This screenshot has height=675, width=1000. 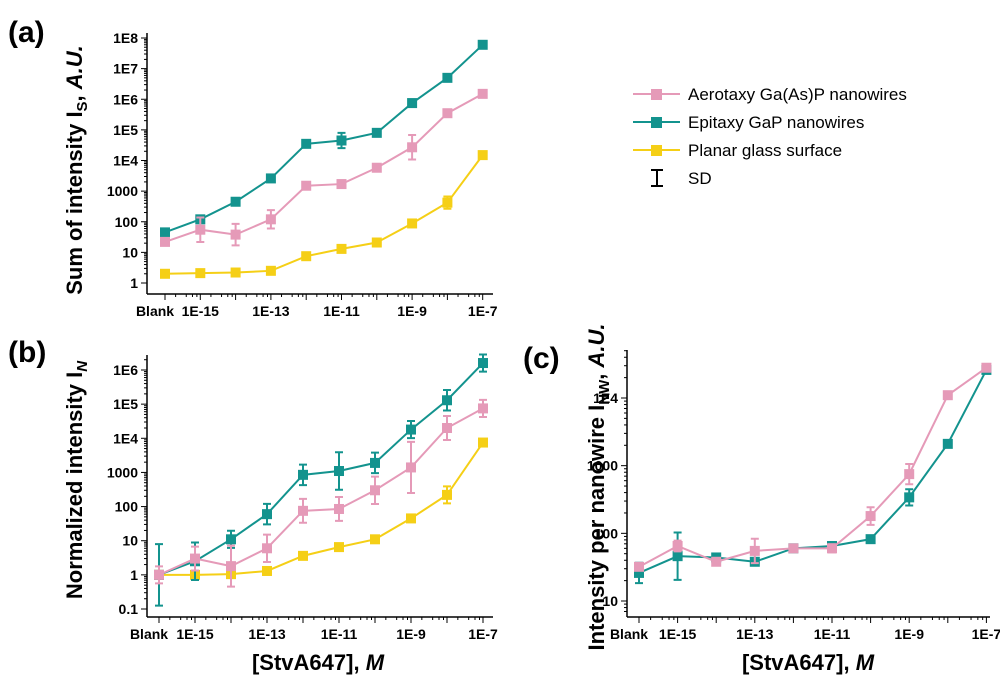 I want to click on p0-y-tick-label: 100, so click(x=127, y=222).